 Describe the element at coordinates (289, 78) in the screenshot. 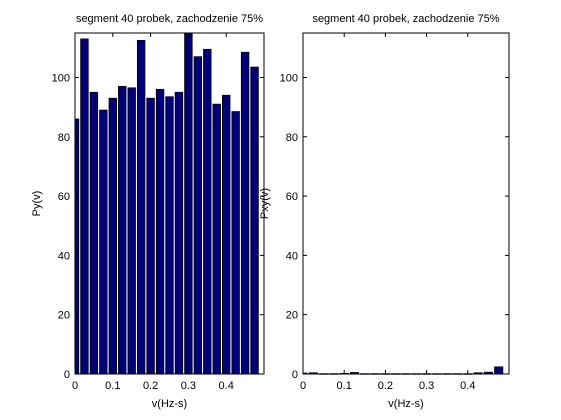

I see `y-tick-label-right-5: 100` at that location.